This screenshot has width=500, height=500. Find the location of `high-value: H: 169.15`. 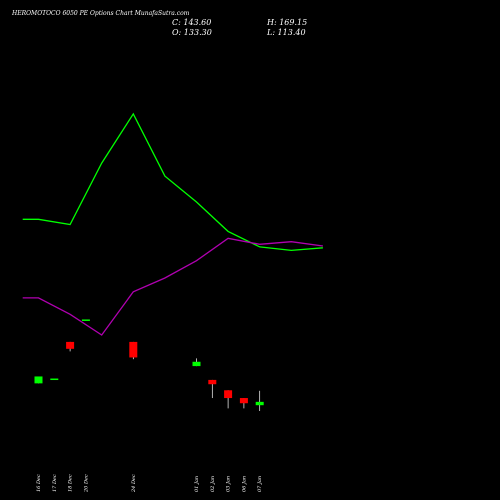

high-value: H: 169.15 is located at coordinates (286, 22).